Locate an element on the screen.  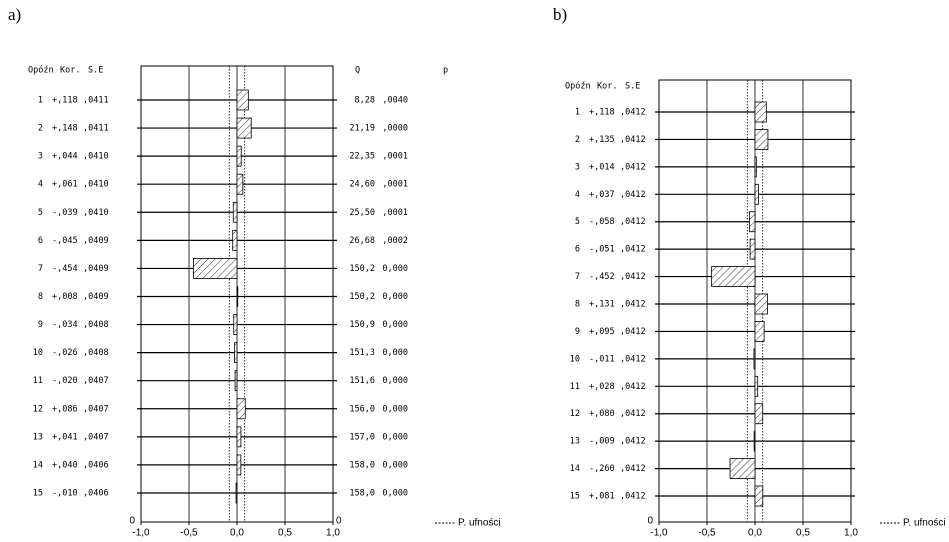
panel-label: b) is located at coordinates (560, 14).